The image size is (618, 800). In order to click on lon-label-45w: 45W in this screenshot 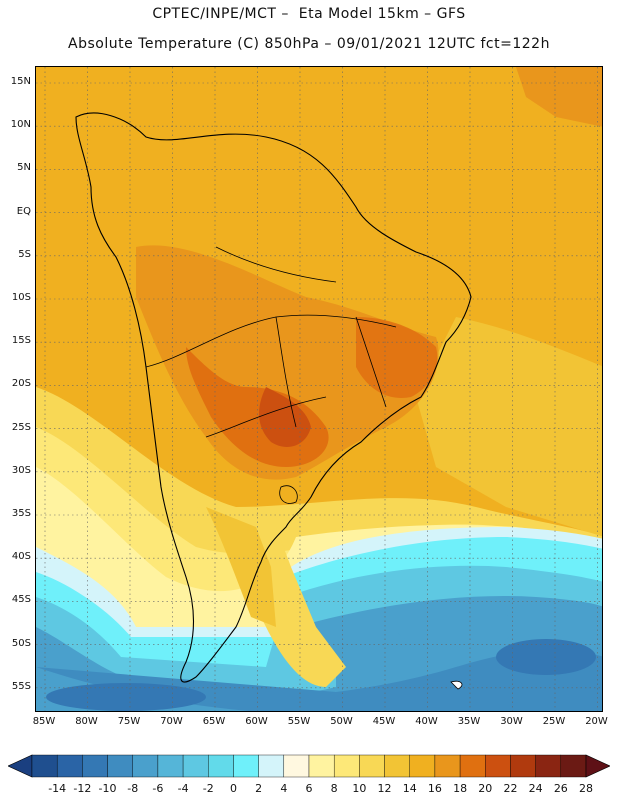, I will do `click(384, 721)`.